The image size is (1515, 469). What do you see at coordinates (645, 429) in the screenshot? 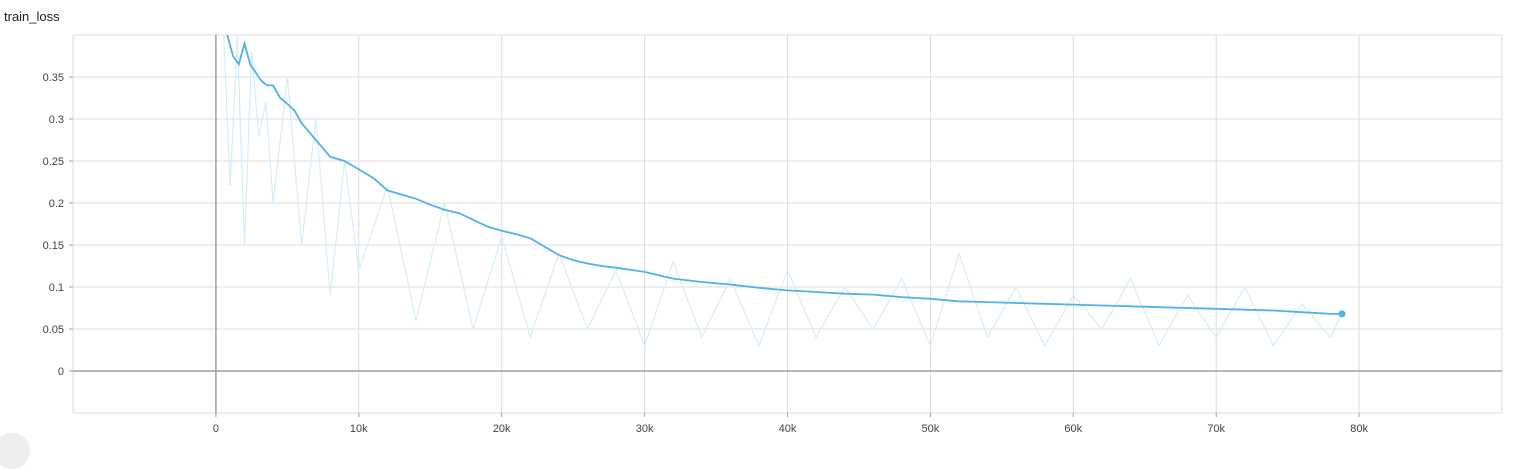
I see `x-tick-label: 30k` at bounding box center [645, 429].